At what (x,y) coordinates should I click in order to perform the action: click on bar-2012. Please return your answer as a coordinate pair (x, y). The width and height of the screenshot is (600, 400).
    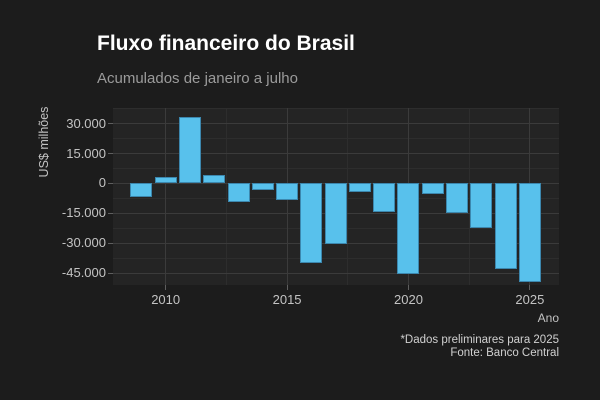
    Looking at the image, I should click on (214, 179).